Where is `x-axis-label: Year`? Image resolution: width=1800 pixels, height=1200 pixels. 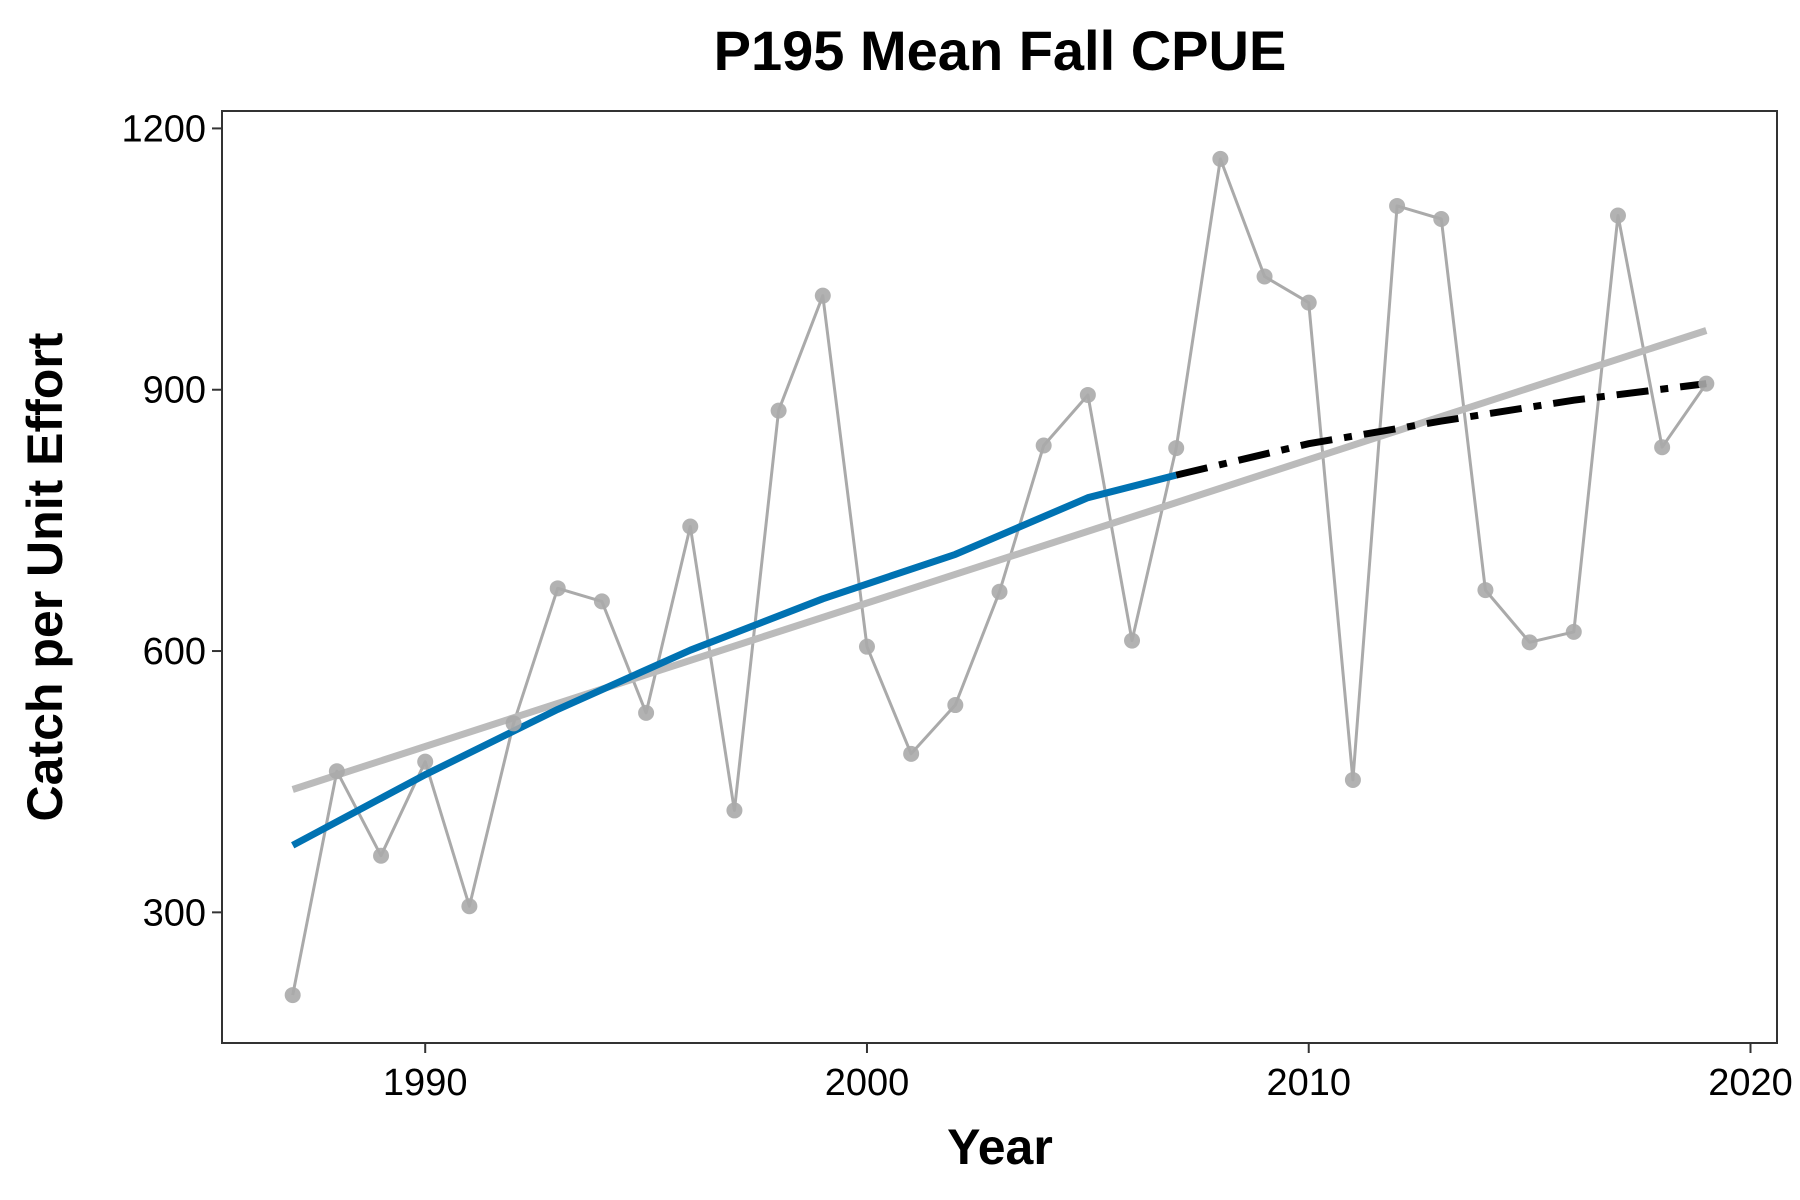 x-axis-label: Year is located at coordinates (1000, 1147).